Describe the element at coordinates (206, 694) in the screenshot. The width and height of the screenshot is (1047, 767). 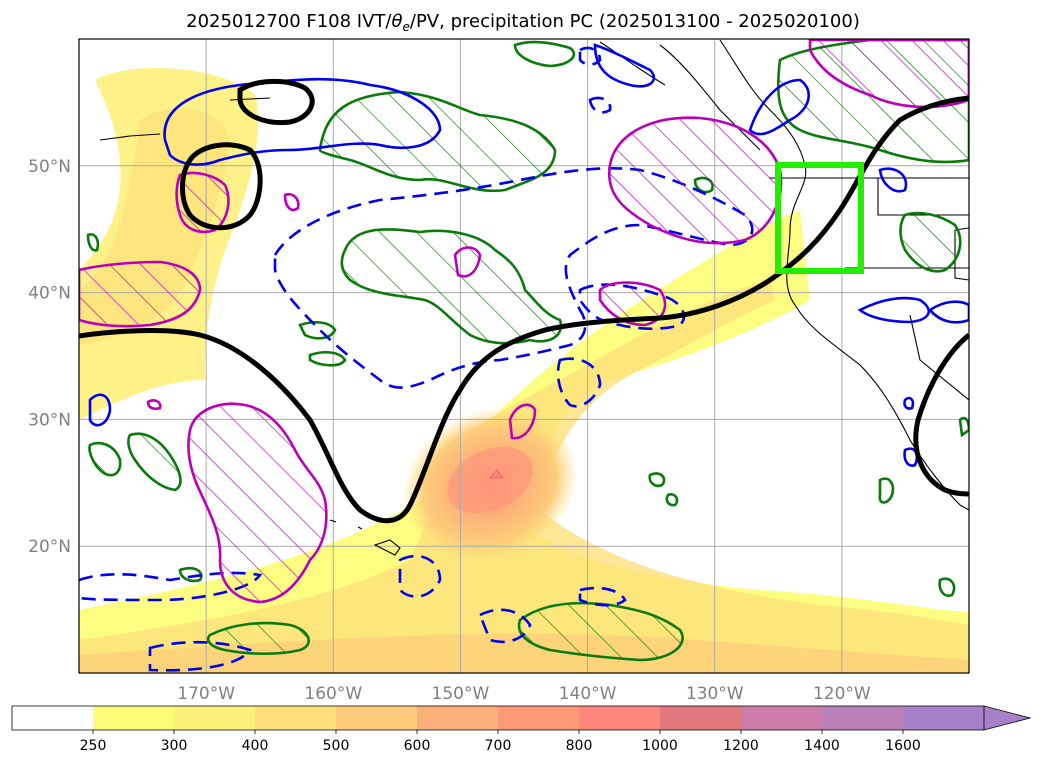
I see `lon-tick-label: 170°W` at that location.